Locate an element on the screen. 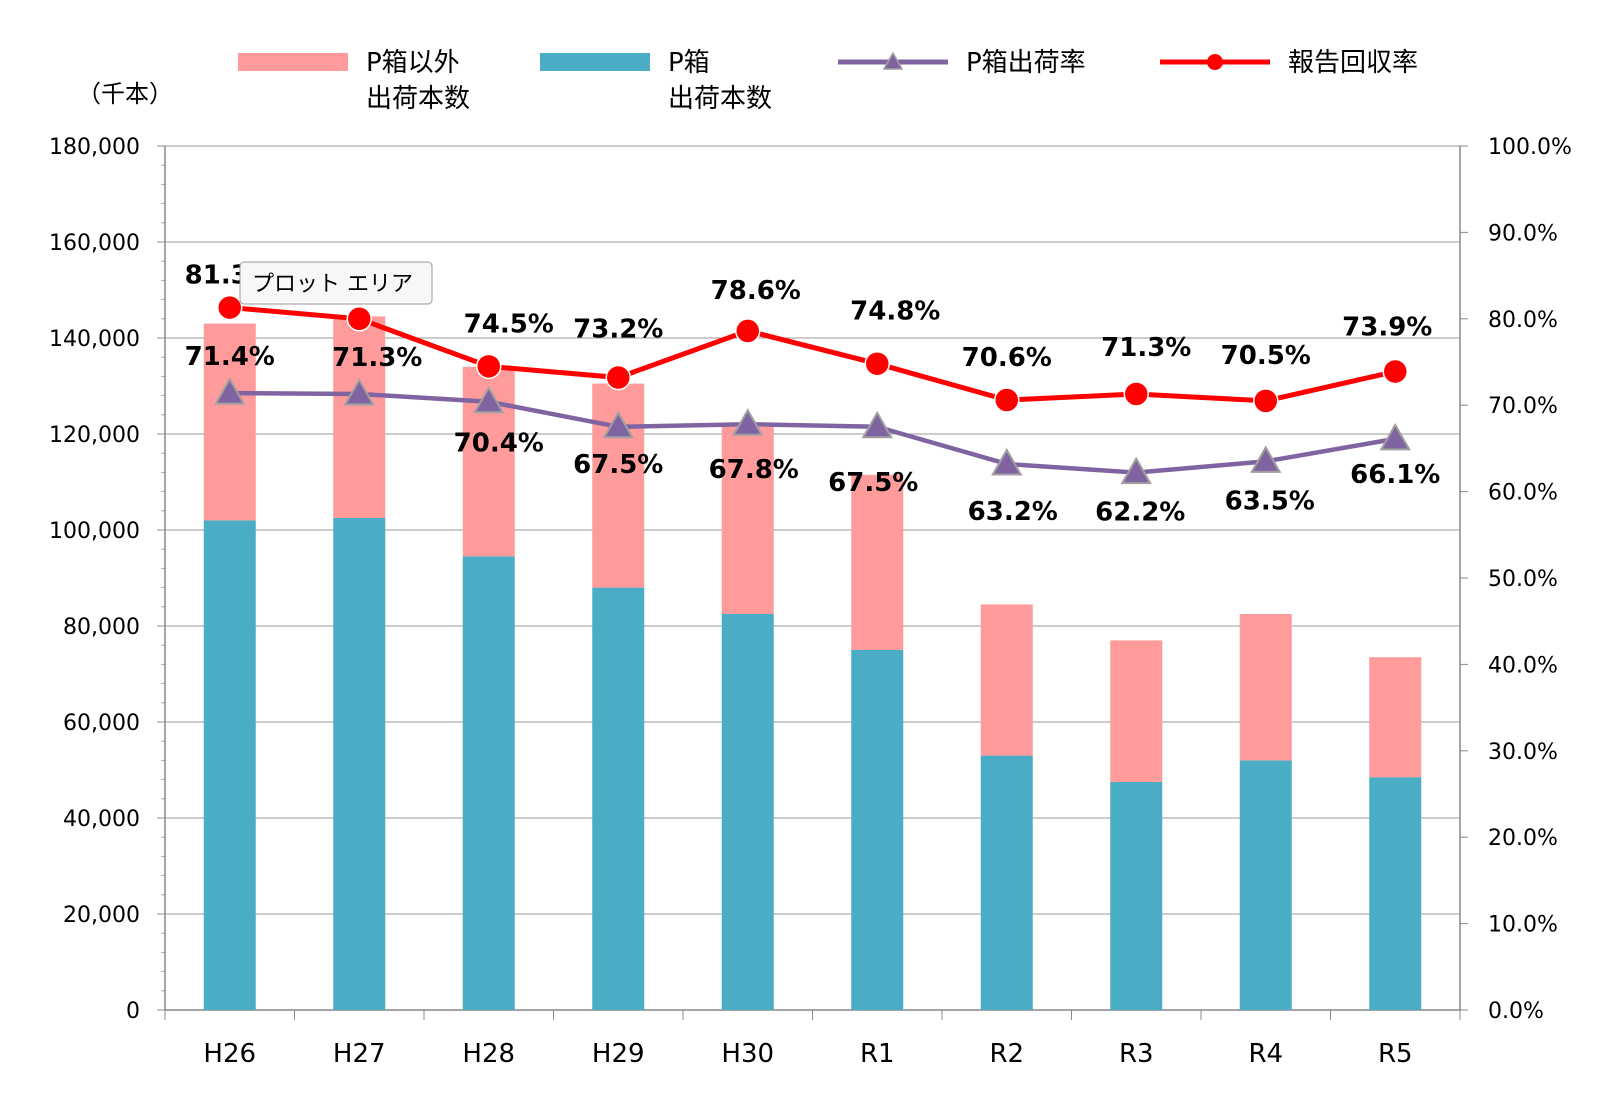 This screenshot has height=1108, width=1613. x-tick-label: R4 is located at coordinates (1265, 1054).